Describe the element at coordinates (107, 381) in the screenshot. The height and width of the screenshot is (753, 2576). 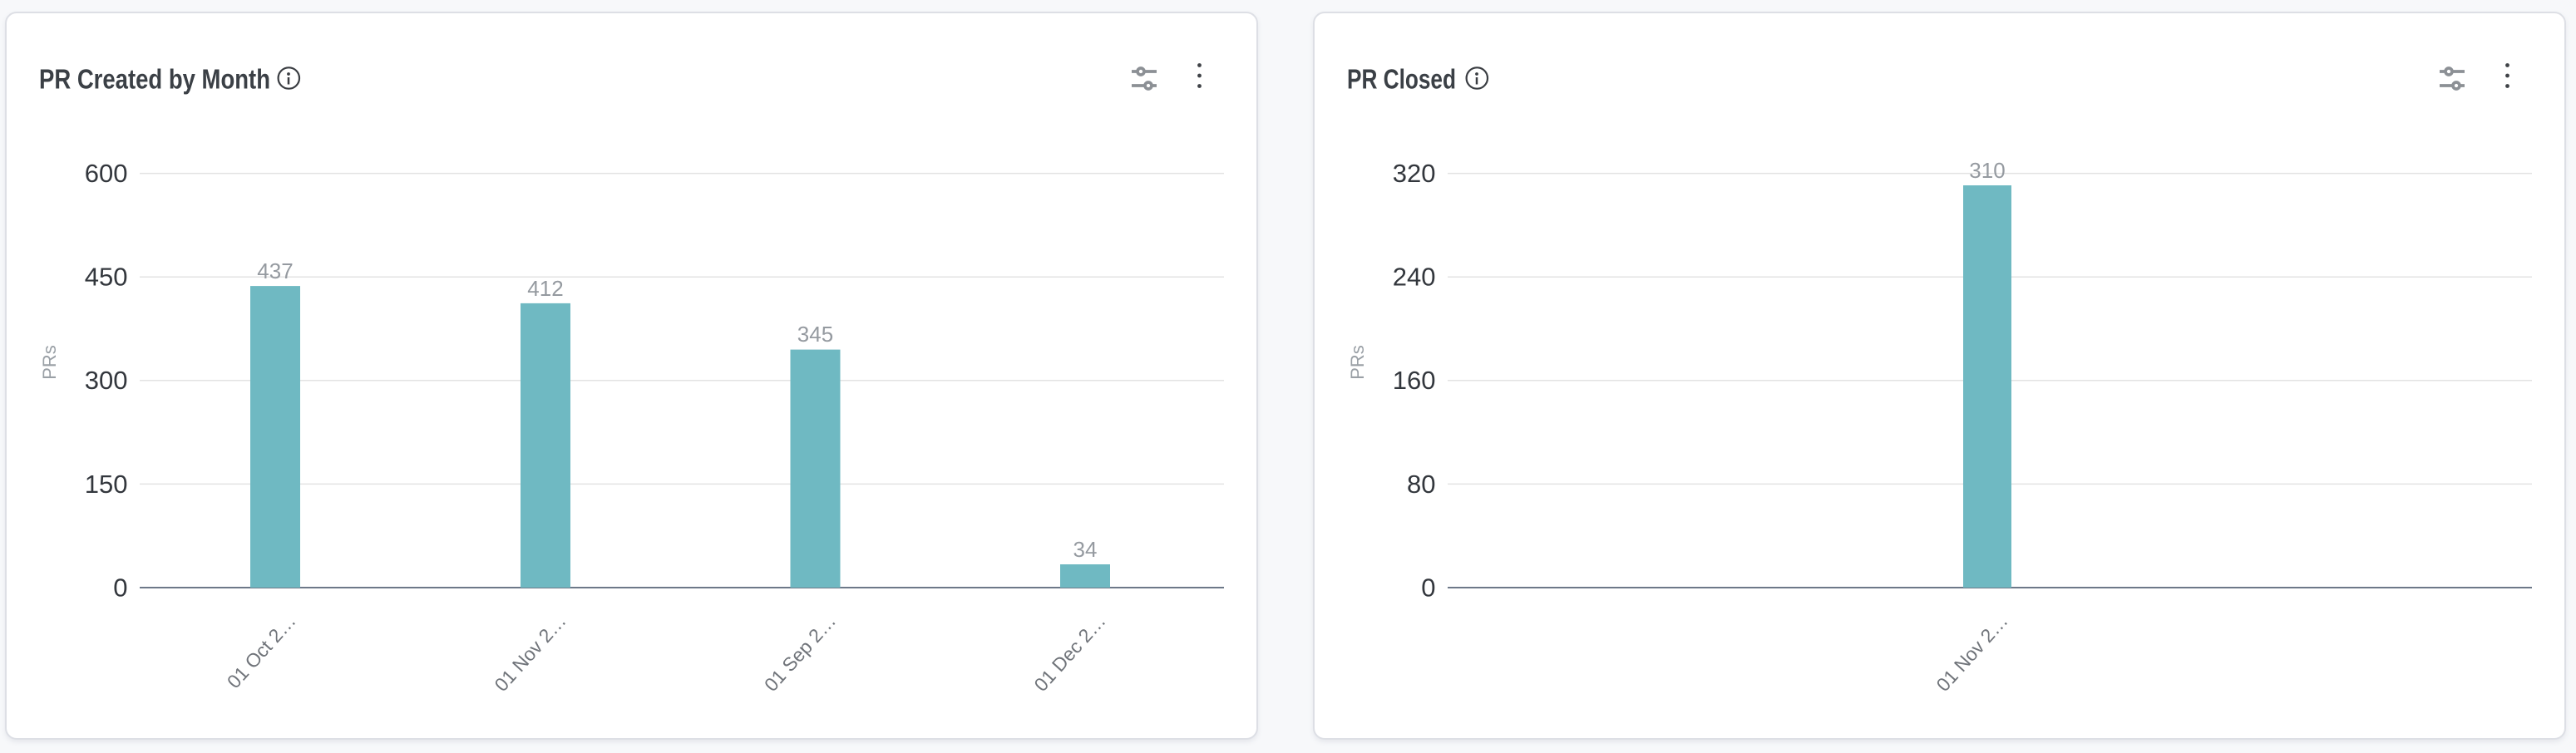
I see `svg-text: 300` at that location.